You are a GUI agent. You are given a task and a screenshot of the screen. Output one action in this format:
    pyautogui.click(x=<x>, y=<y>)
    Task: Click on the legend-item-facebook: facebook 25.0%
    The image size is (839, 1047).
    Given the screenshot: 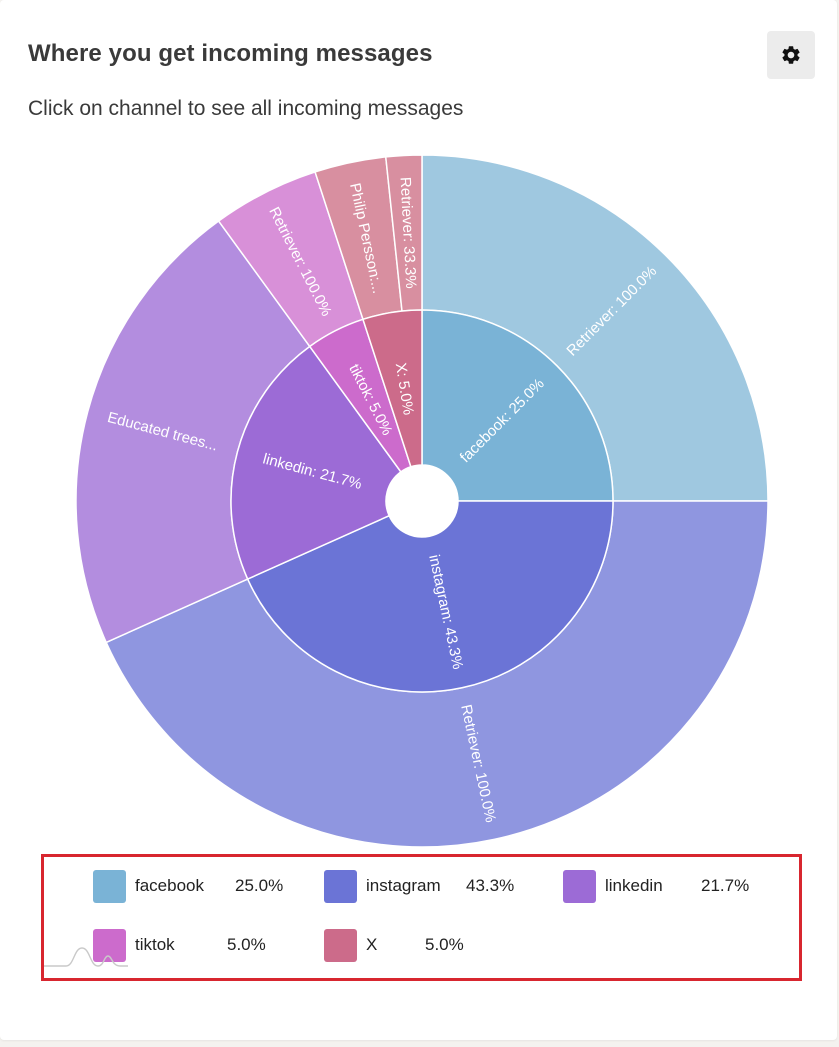 What is the action you would take?
    pyautogui.click(x=188, y=886)
    